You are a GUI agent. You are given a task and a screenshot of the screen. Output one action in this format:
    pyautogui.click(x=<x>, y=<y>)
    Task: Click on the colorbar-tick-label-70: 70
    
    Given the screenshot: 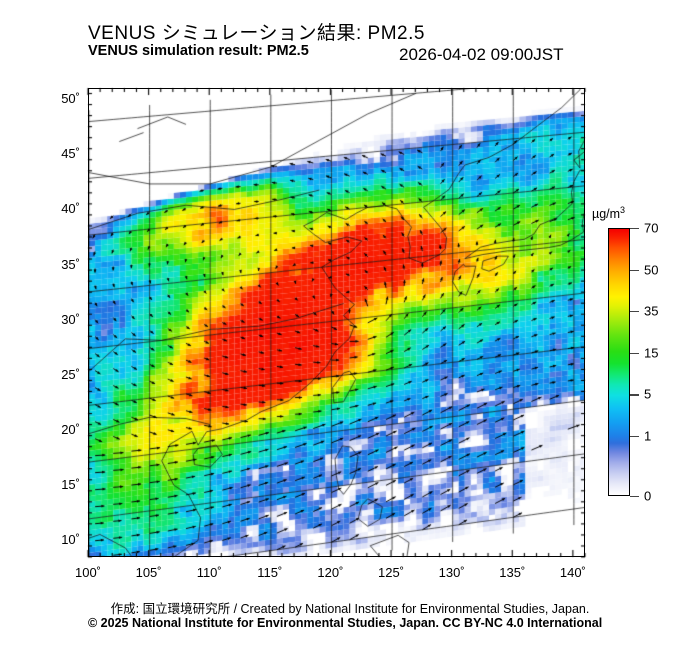 What is the action you would take?
    pyautogui.click(x=651, y=228)
    